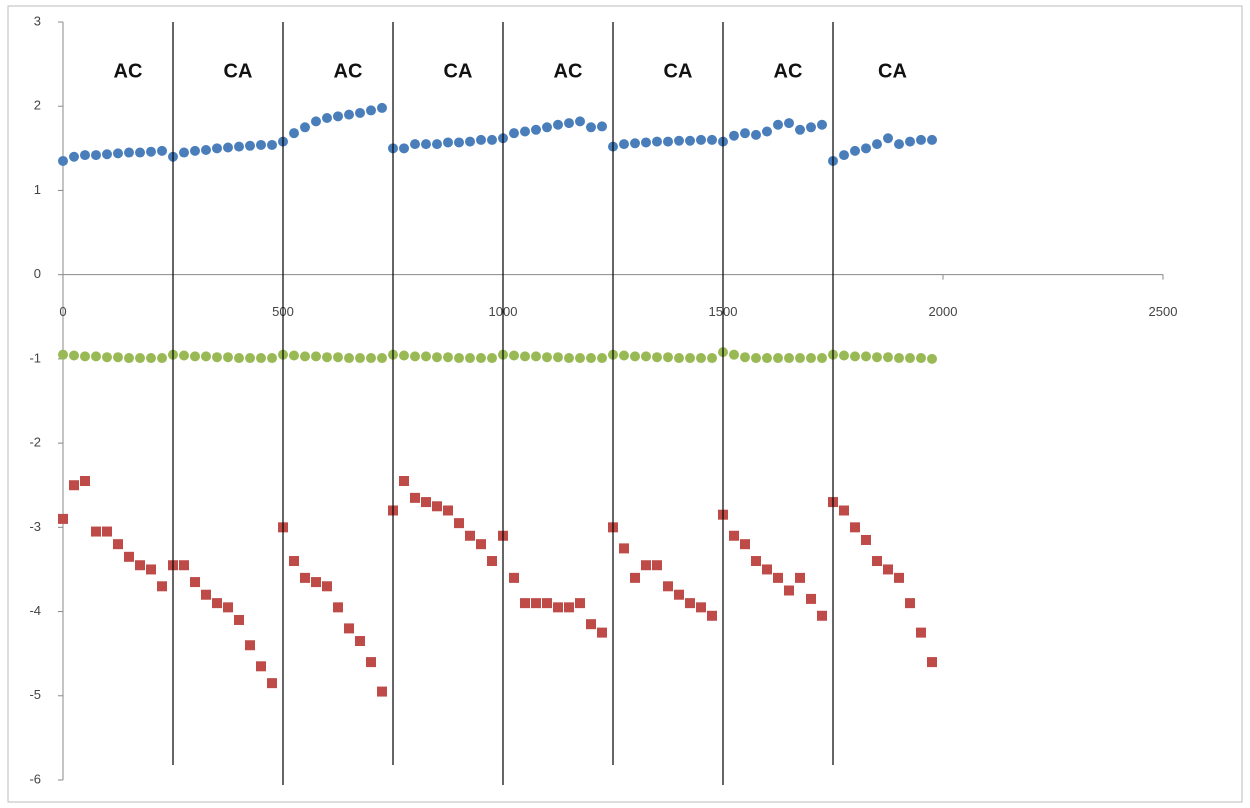 This screenshot has height=808, width=1250. Describe the element at coordinates (37, 105) in the screenshot. I see `y-tick-label: 2` at that location.